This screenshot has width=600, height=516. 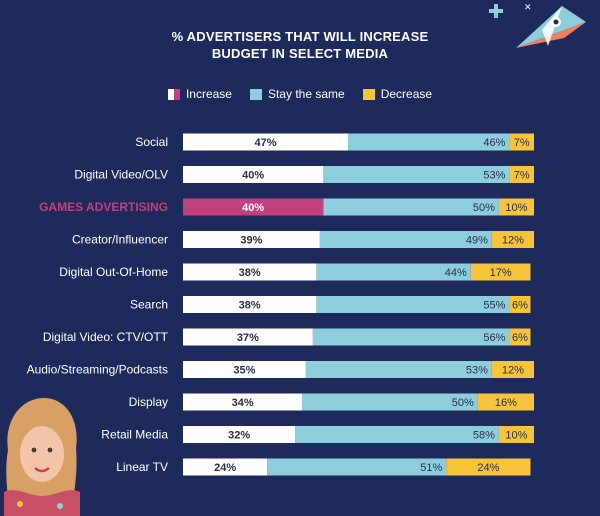 I want to click on value-label-increase-digital-out-of-home: 38%, so click(x=250, y=273).